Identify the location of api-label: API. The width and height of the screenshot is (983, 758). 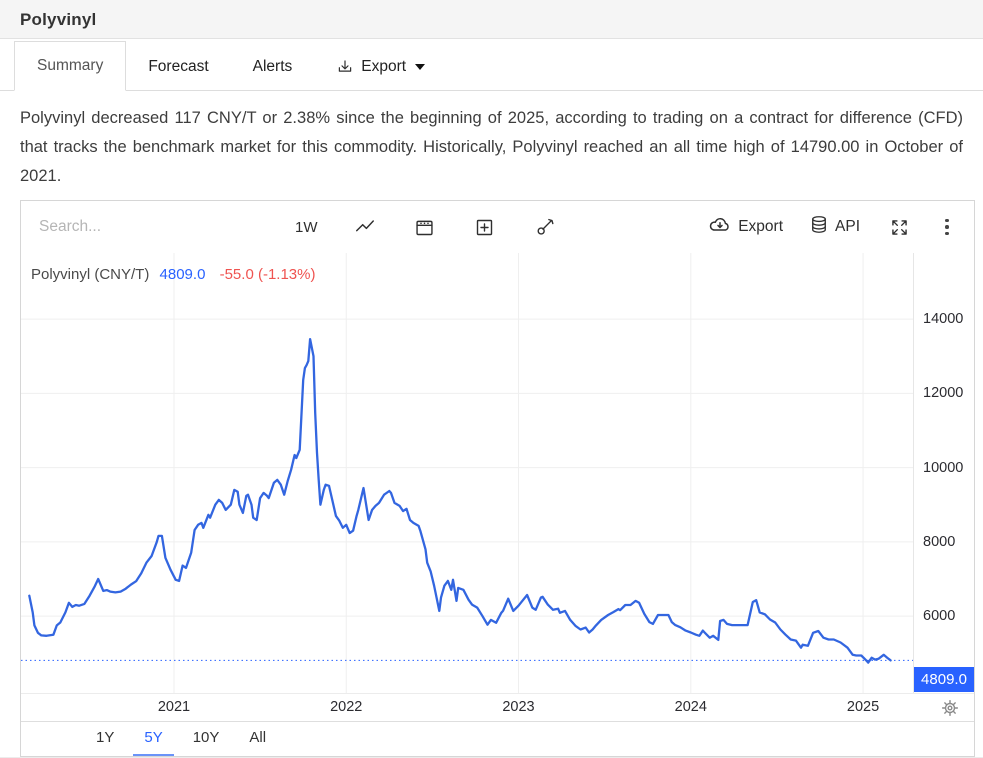
(847, 226).